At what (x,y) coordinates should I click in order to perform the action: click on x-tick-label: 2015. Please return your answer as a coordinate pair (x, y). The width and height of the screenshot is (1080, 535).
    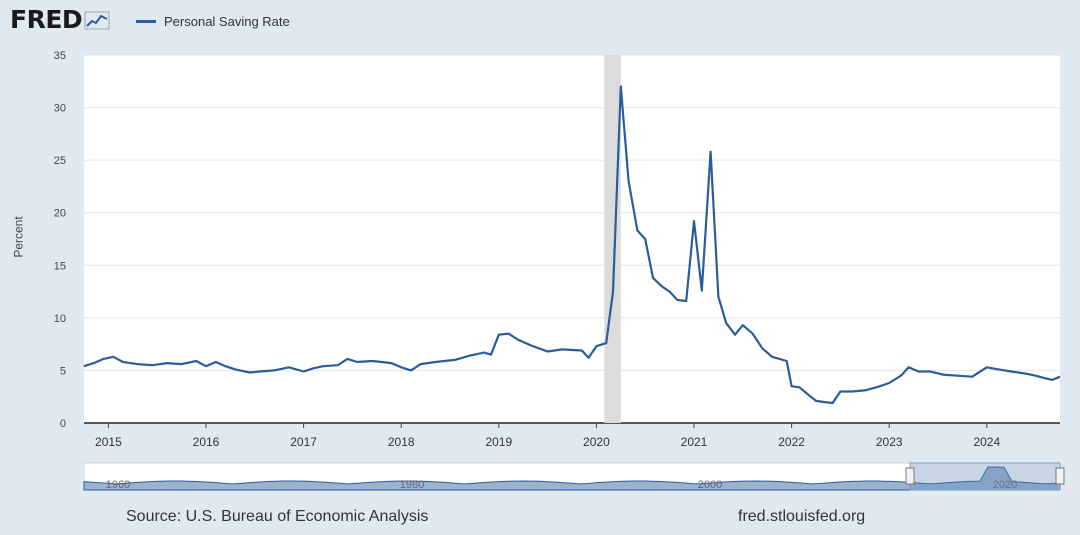
    Looking at the image, I should click on (108, 442).